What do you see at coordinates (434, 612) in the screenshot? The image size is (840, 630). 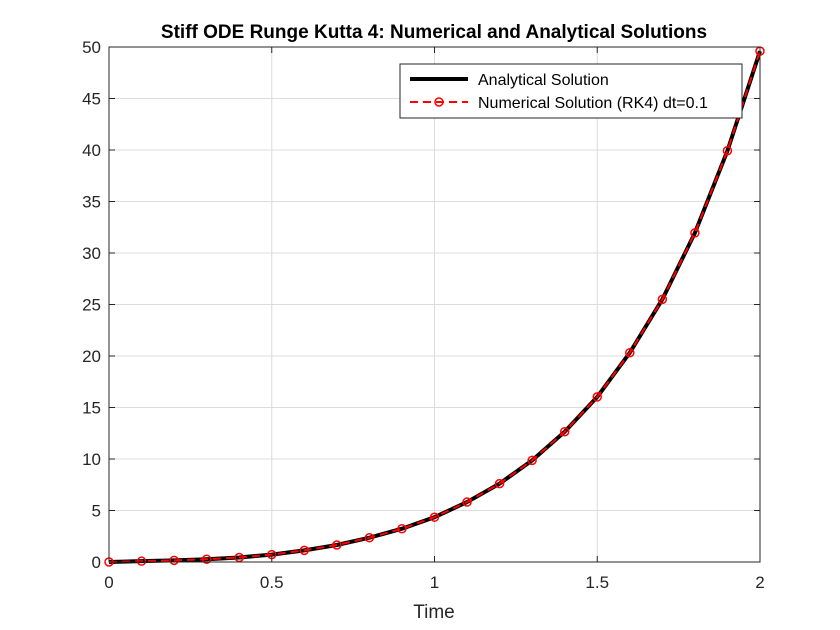 I see `x-axis-title: Time` at bounding box center [434, 612].